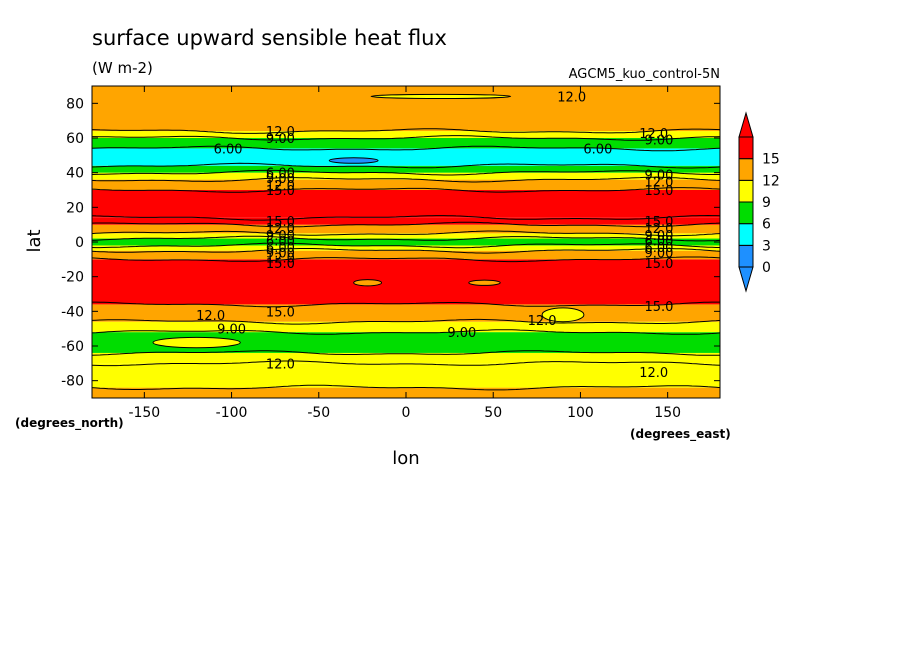  What do you see at coordinates (280, 259) in the screenshot?
I see `contour-label-20: 12.0` at bounding box center [280, 259].